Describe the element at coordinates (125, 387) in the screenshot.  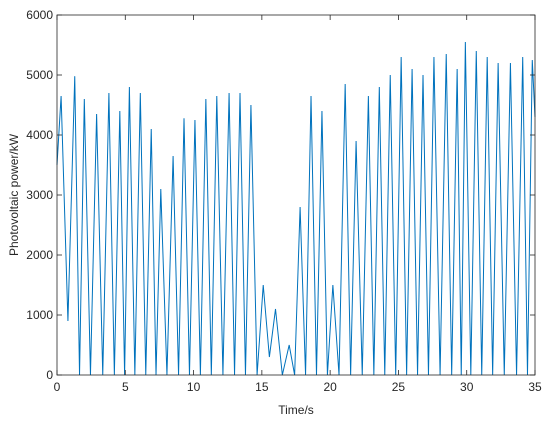
I see `x-tick-label: 5` at that location.